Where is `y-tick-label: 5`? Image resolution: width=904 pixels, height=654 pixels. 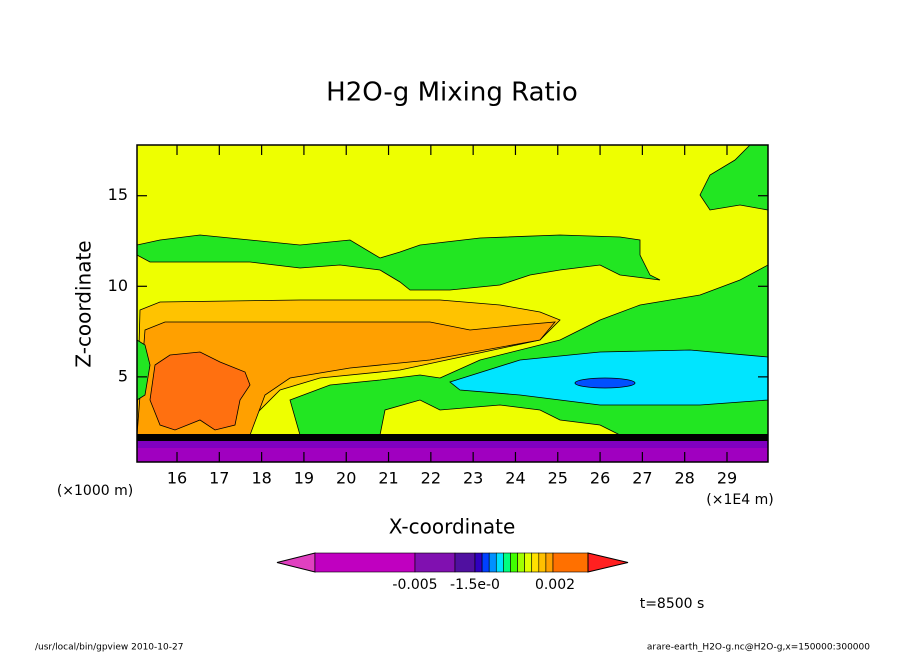 y-tick-label: 5 is located at coordinates (123, 375).